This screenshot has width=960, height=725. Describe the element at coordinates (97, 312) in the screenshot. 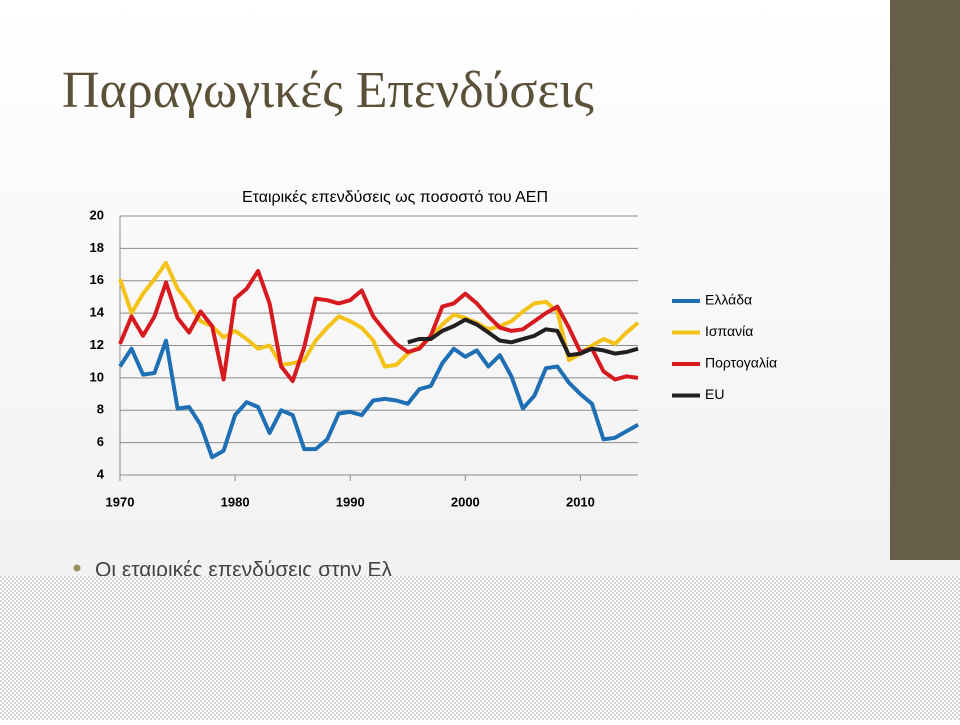

I see `y-tick-label: 14` at that location.